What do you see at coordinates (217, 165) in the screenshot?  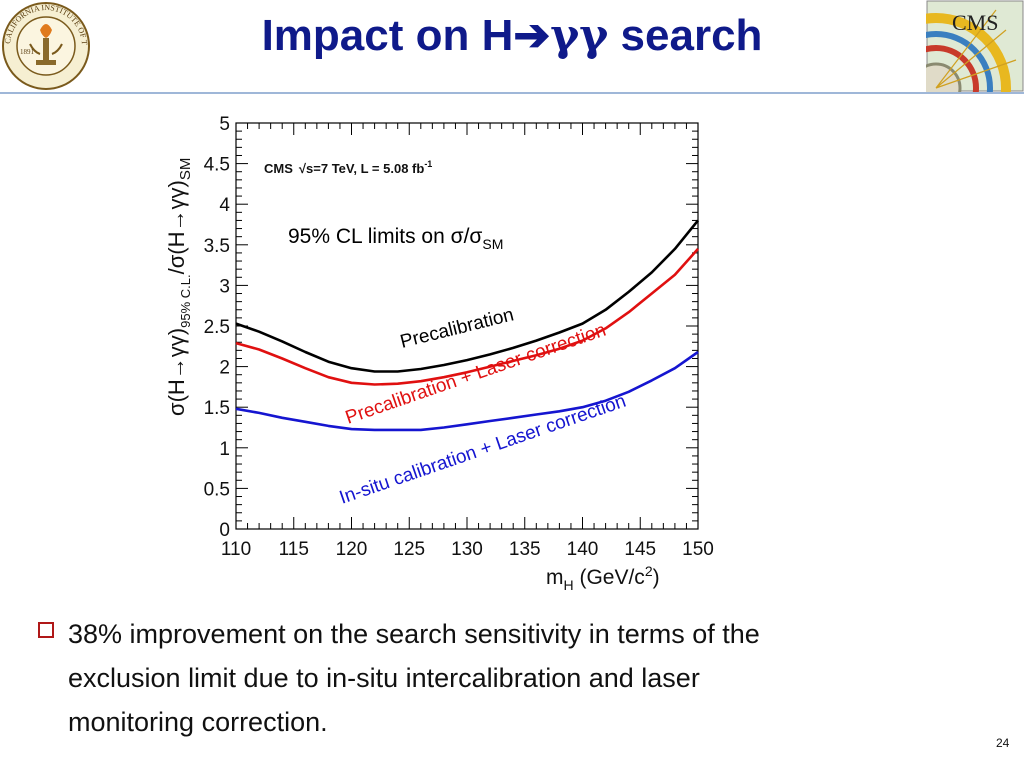 I see `y-tick-label: 4.5` at bounding box center [217, 165].